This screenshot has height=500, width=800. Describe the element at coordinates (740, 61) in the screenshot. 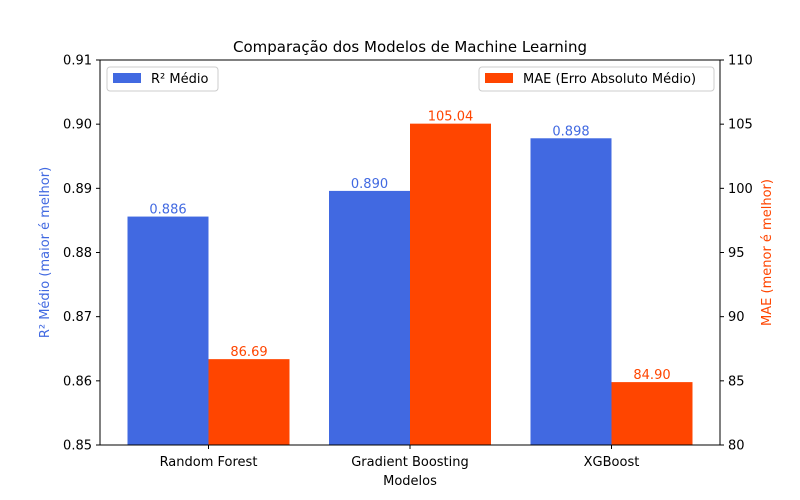

I see `y-tick-label-right: 110` at that location.